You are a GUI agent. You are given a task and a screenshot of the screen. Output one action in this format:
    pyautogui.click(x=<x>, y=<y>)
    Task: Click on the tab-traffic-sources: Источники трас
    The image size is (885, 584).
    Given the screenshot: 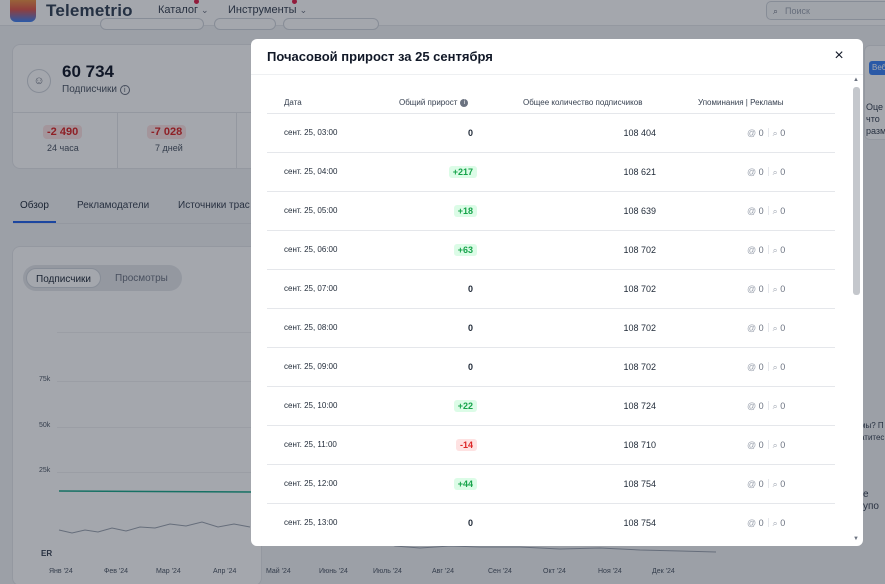 What is the action you would take?
    pyautogui.click(x=214, y=205)
    